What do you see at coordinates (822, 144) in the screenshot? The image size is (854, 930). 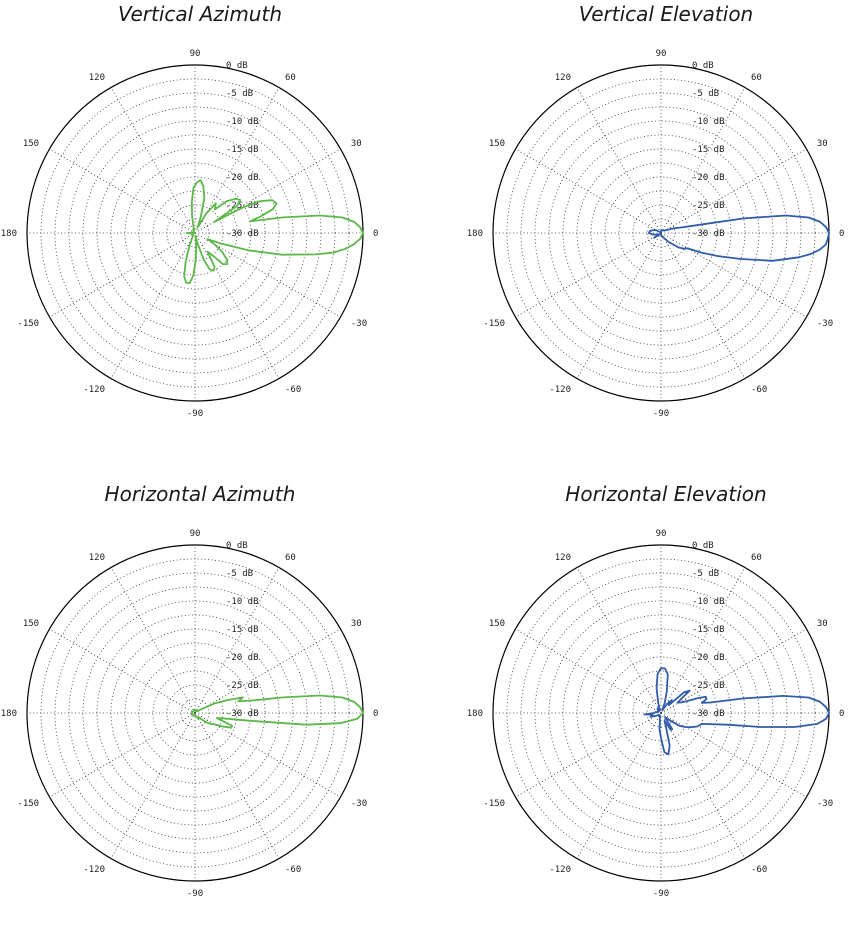 I see `angle-tick-label: 30` at bounding box center [822, 144].